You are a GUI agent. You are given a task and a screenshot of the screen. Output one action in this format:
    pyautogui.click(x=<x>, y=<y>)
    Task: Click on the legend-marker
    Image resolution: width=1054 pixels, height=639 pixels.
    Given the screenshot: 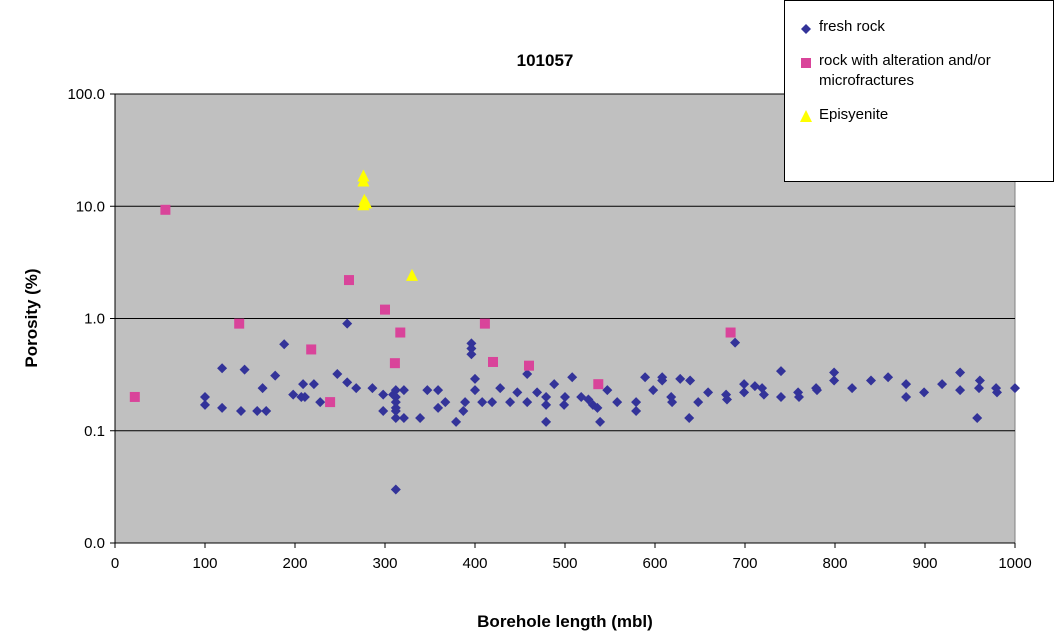 What is the action you would take?
    pyautogui.click(x=806, y=116)
    